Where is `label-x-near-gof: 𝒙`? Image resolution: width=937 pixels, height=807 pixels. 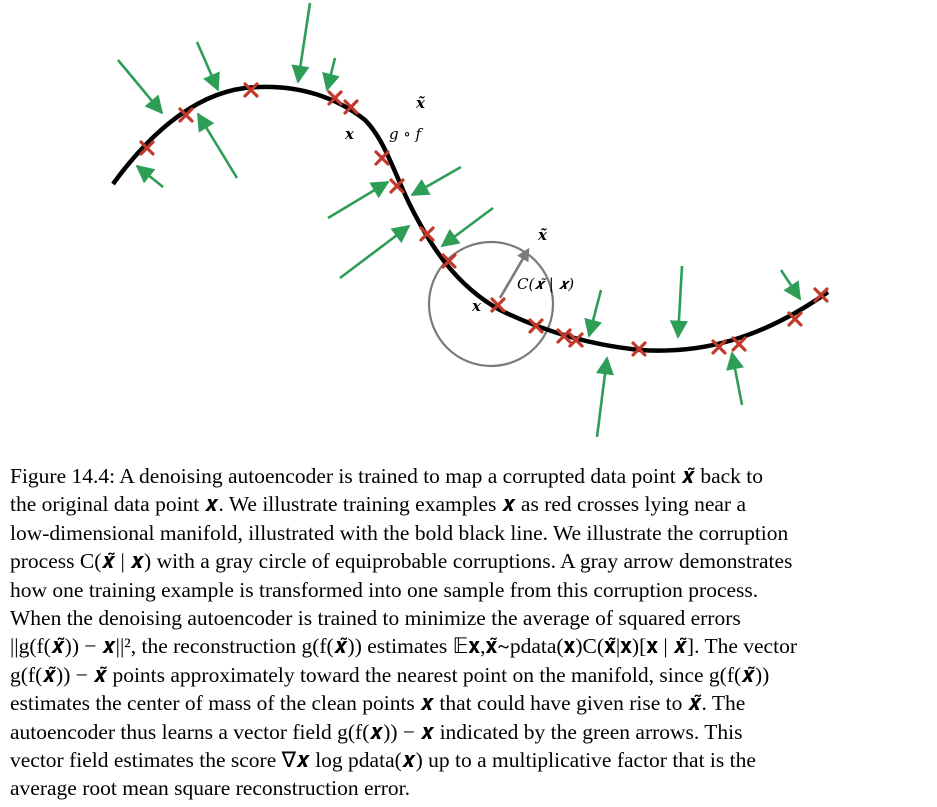 label-x-near-gof: 𝒙 is located at coordinates (349, 134).